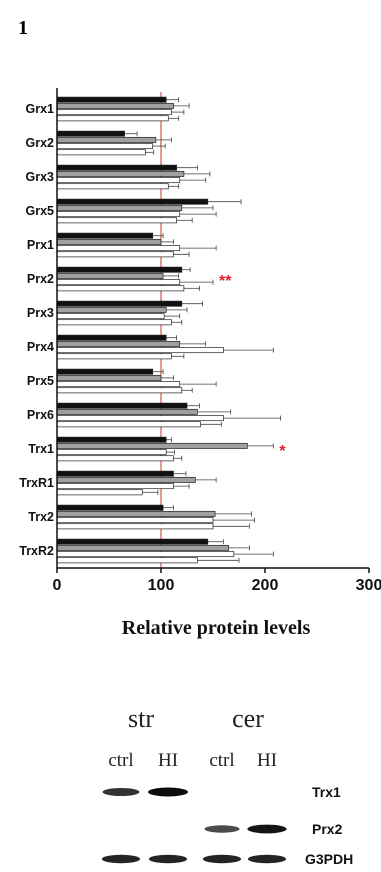 The width and height of the screenshot is (381, 872). I want to click on x-tick-label: 300, so click(368, 585).